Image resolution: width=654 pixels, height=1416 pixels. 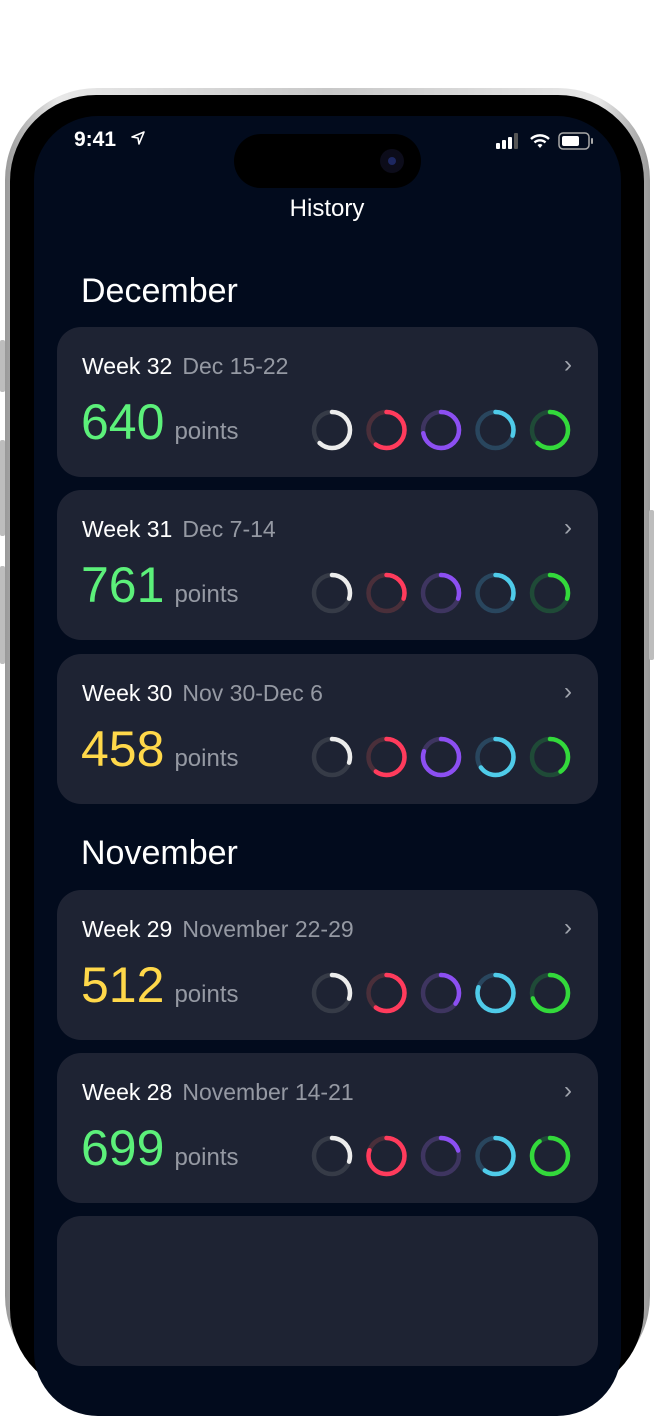 I want to click on side-button, so click(x=651, y=585).